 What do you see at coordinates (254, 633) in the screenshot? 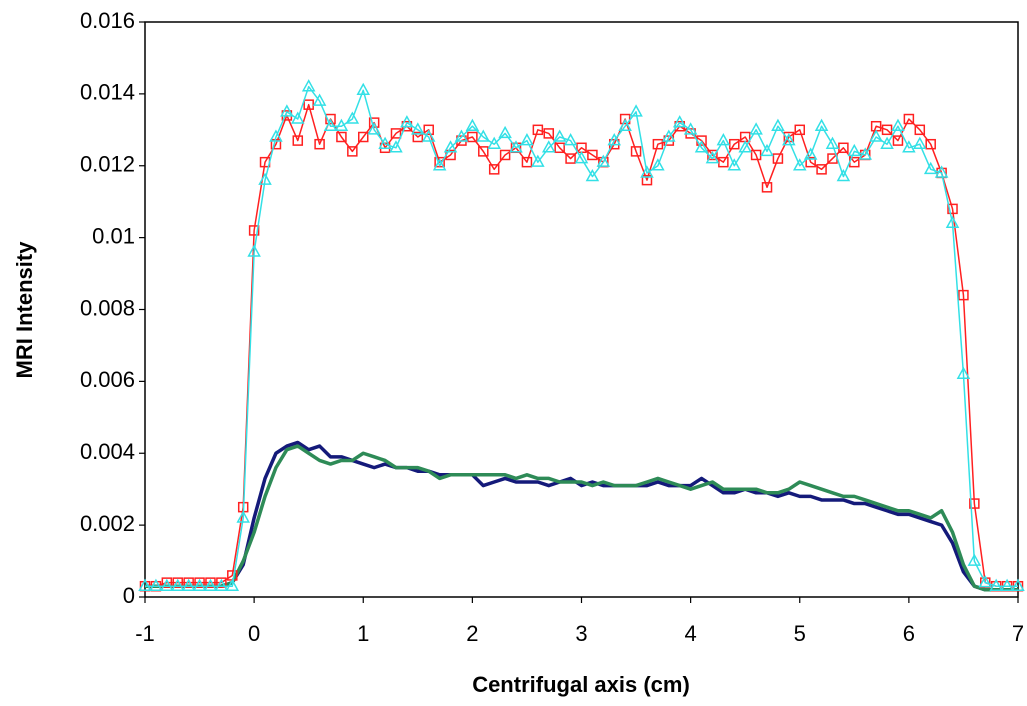
I see `x-tick-label: 0` at bounding box center [254, 633].